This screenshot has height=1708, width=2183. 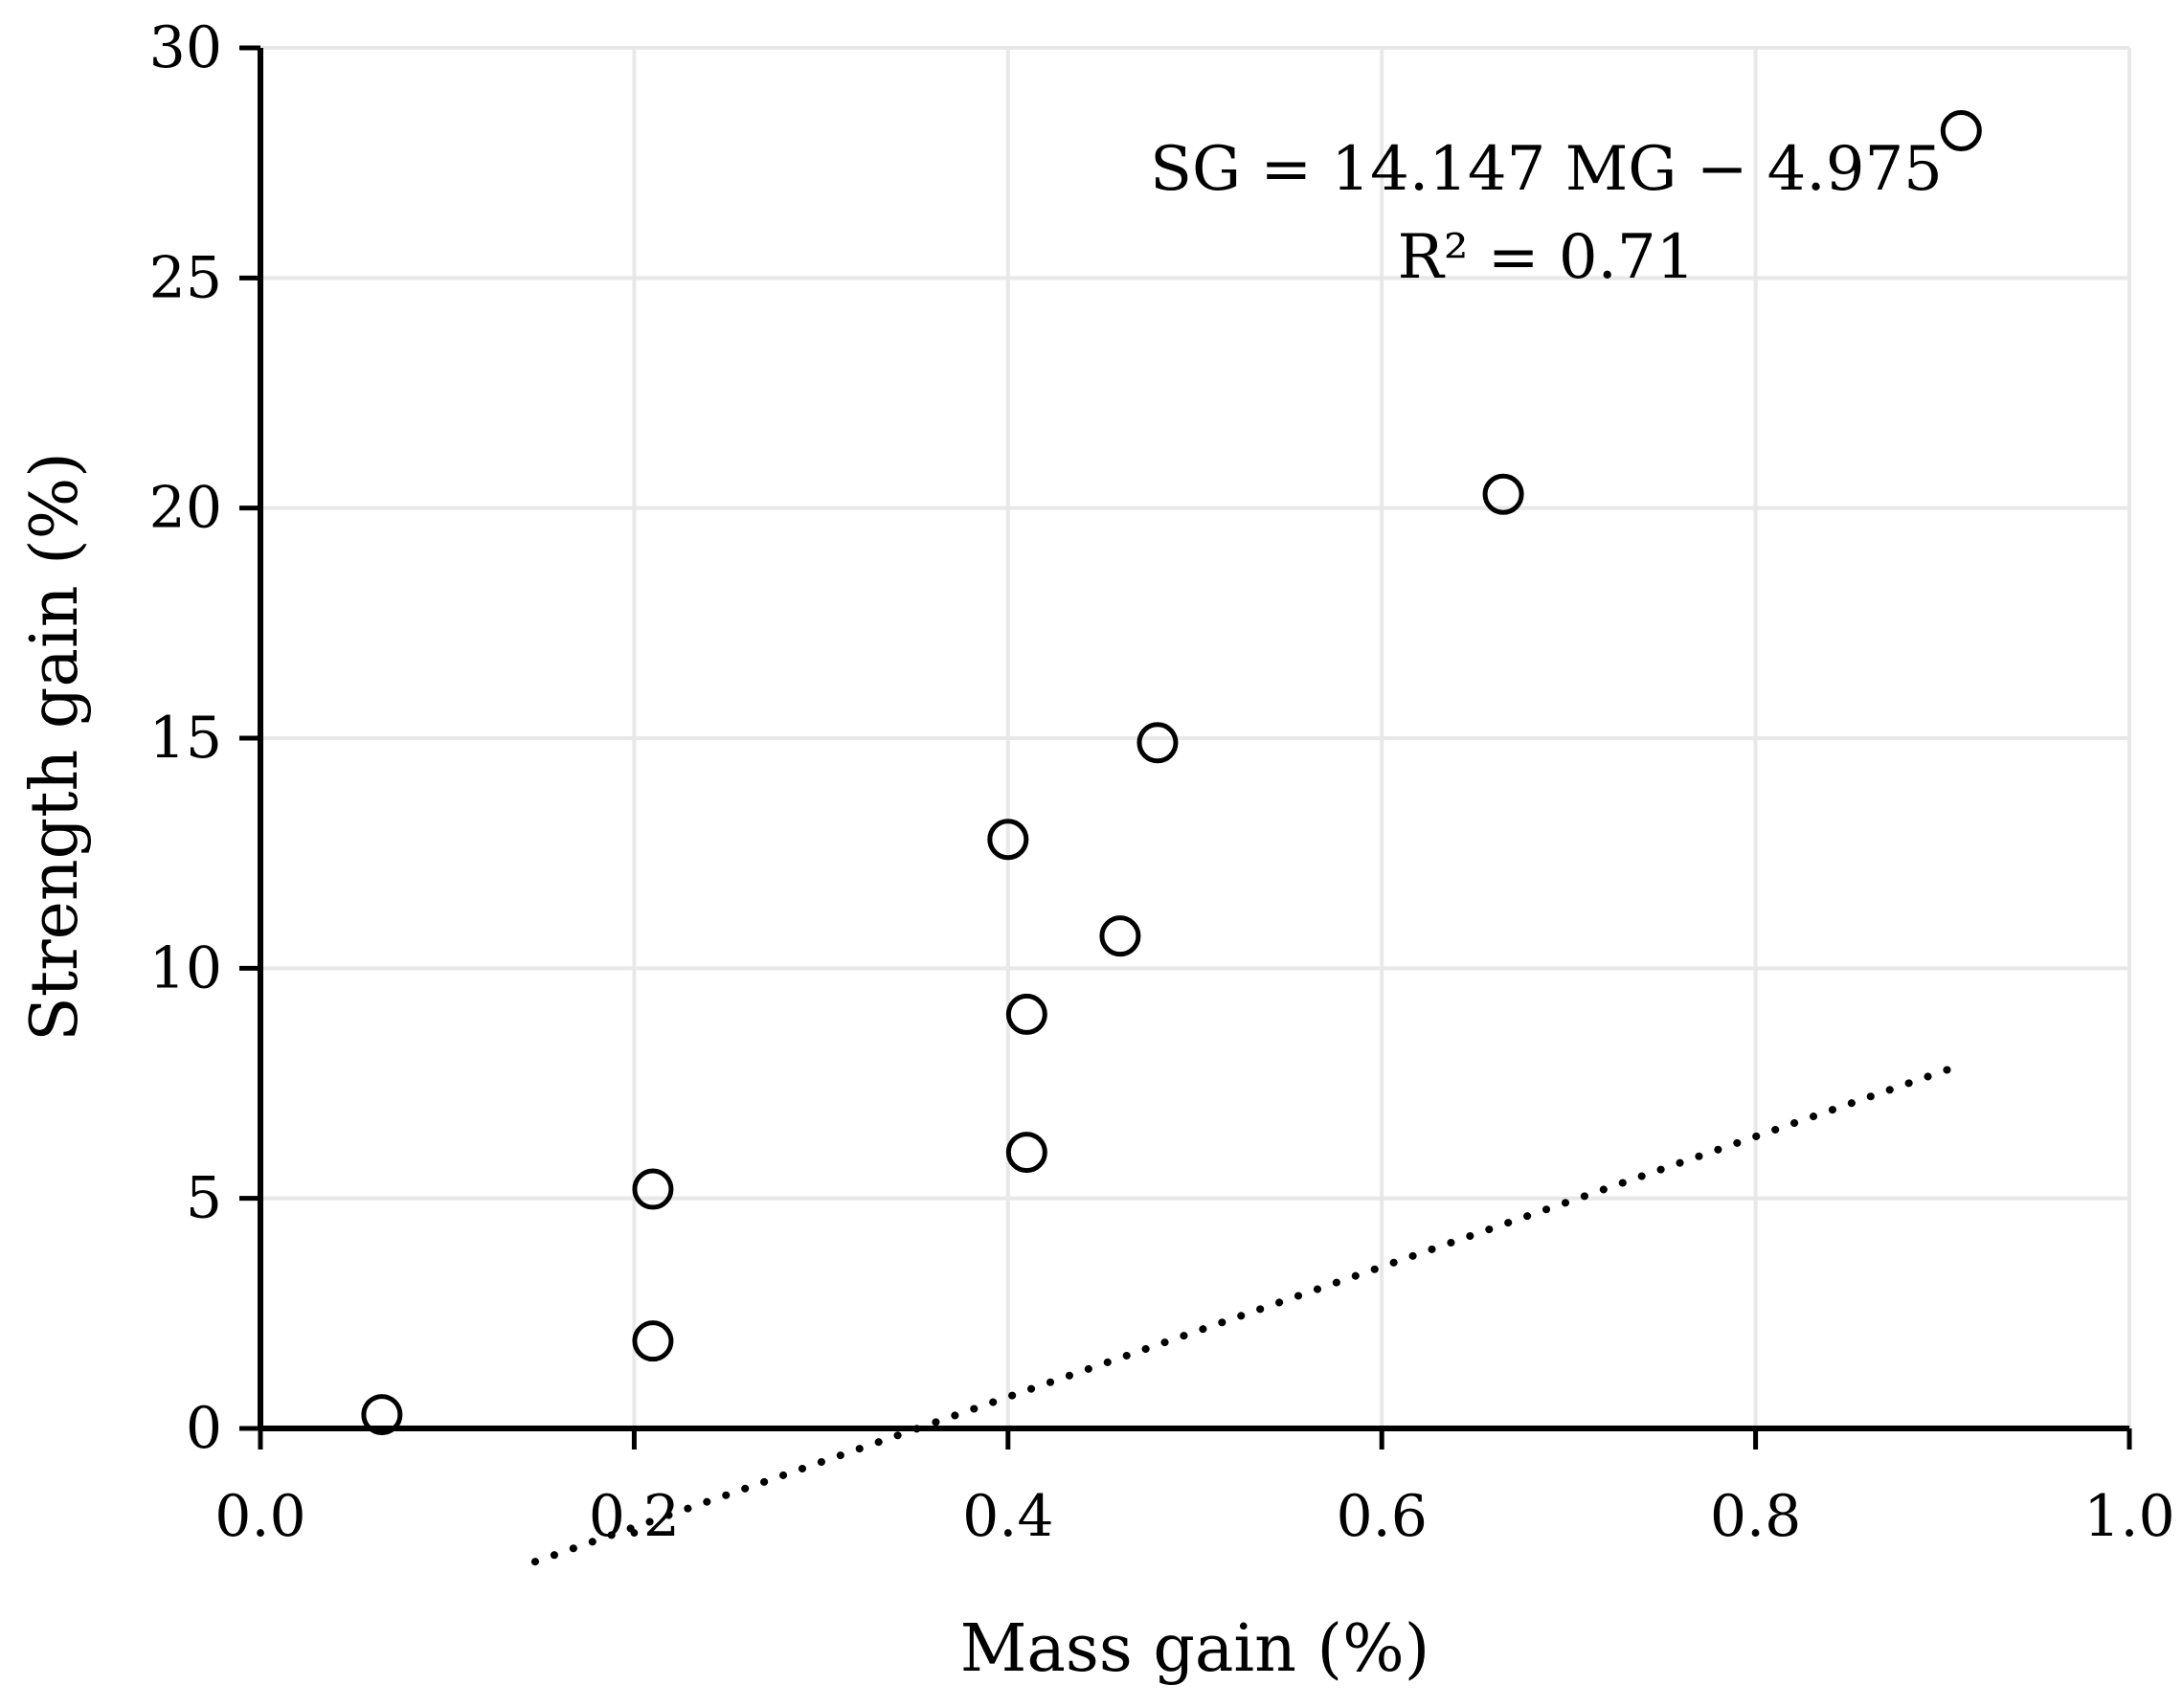 What do you see at coordinates (186, 509) in the screenshot?
I see `y-tick-label: 20` at bounding box center [186, 509].